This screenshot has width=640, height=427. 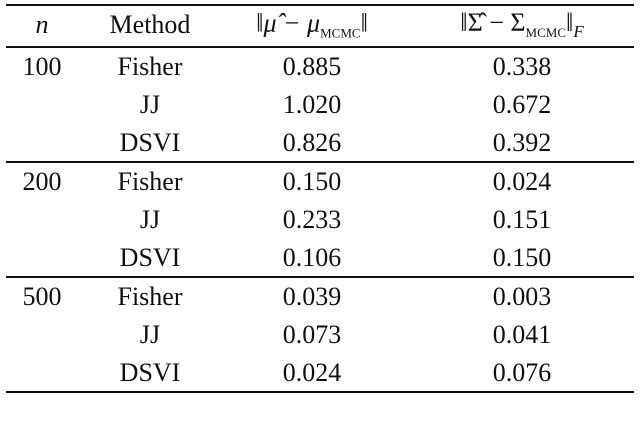 I want to click on header-text: F, so click(x=578, y=31).